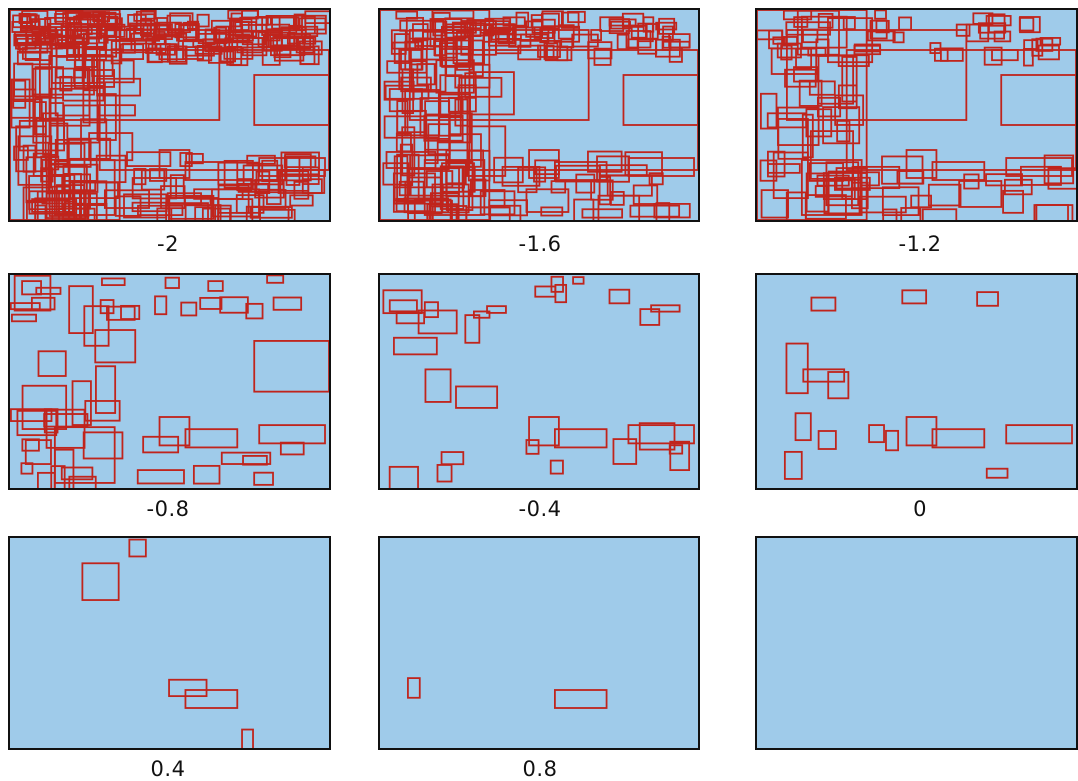 This screenshot has width=1078, height=781. I want to click on detection-boxes, so click(916, 115).